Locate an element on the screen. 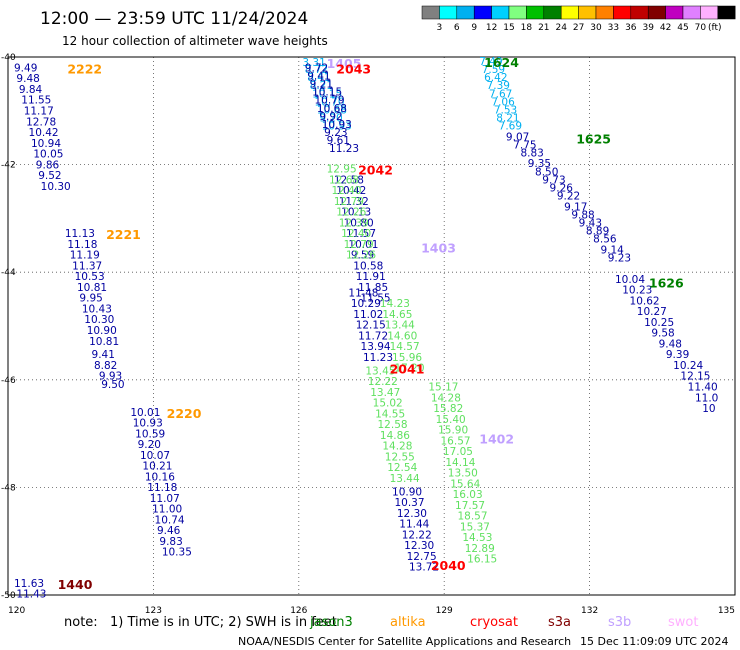 This screenshot has height=650, width=740. pass-label: 2041 is located at coordinates (407, 369).